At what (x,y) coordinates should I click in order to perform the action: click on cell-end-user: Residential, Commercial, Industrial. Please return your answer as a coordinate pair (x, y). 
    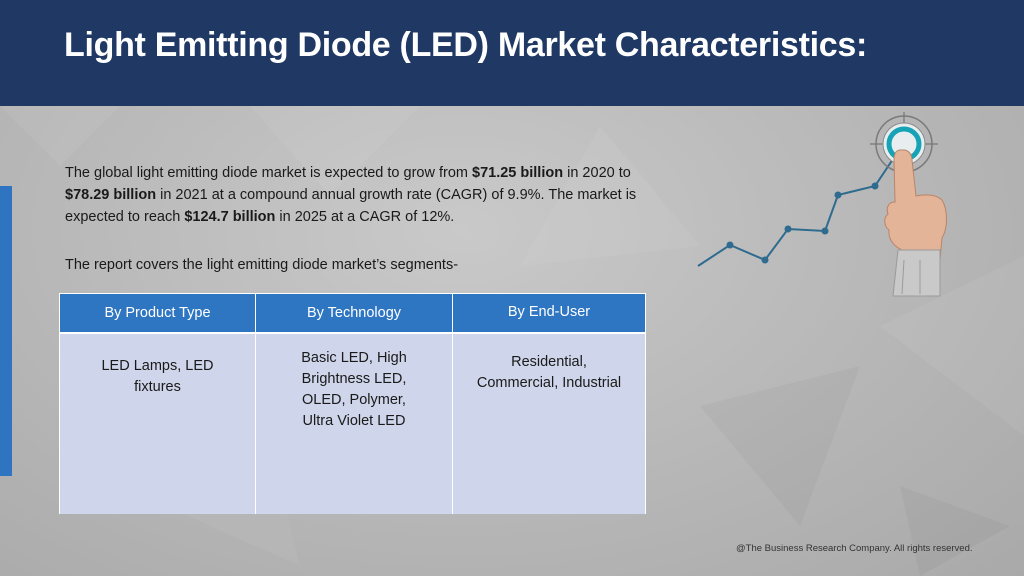
    Looking at the image, I should click on (549, 424).